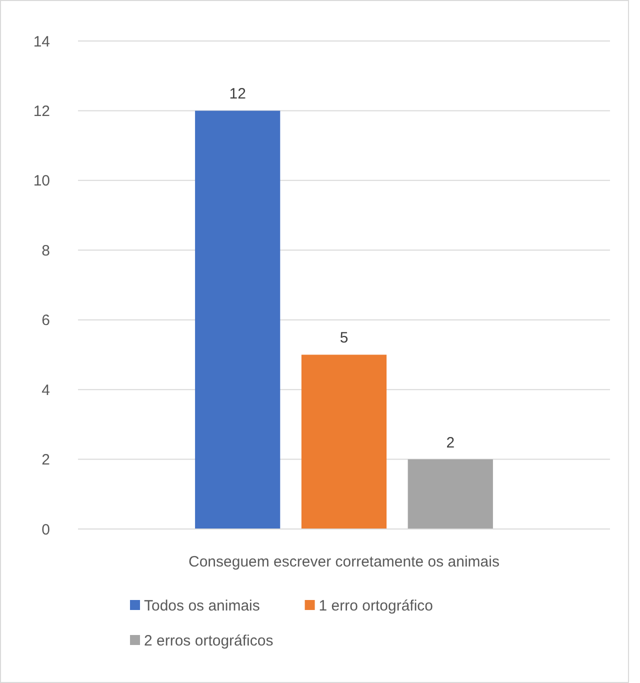 The height and width of the screenshot is (683, 640). Describe the element at coordinates (237, 94) in the screenshot. I see `data-label: 12` at that location.